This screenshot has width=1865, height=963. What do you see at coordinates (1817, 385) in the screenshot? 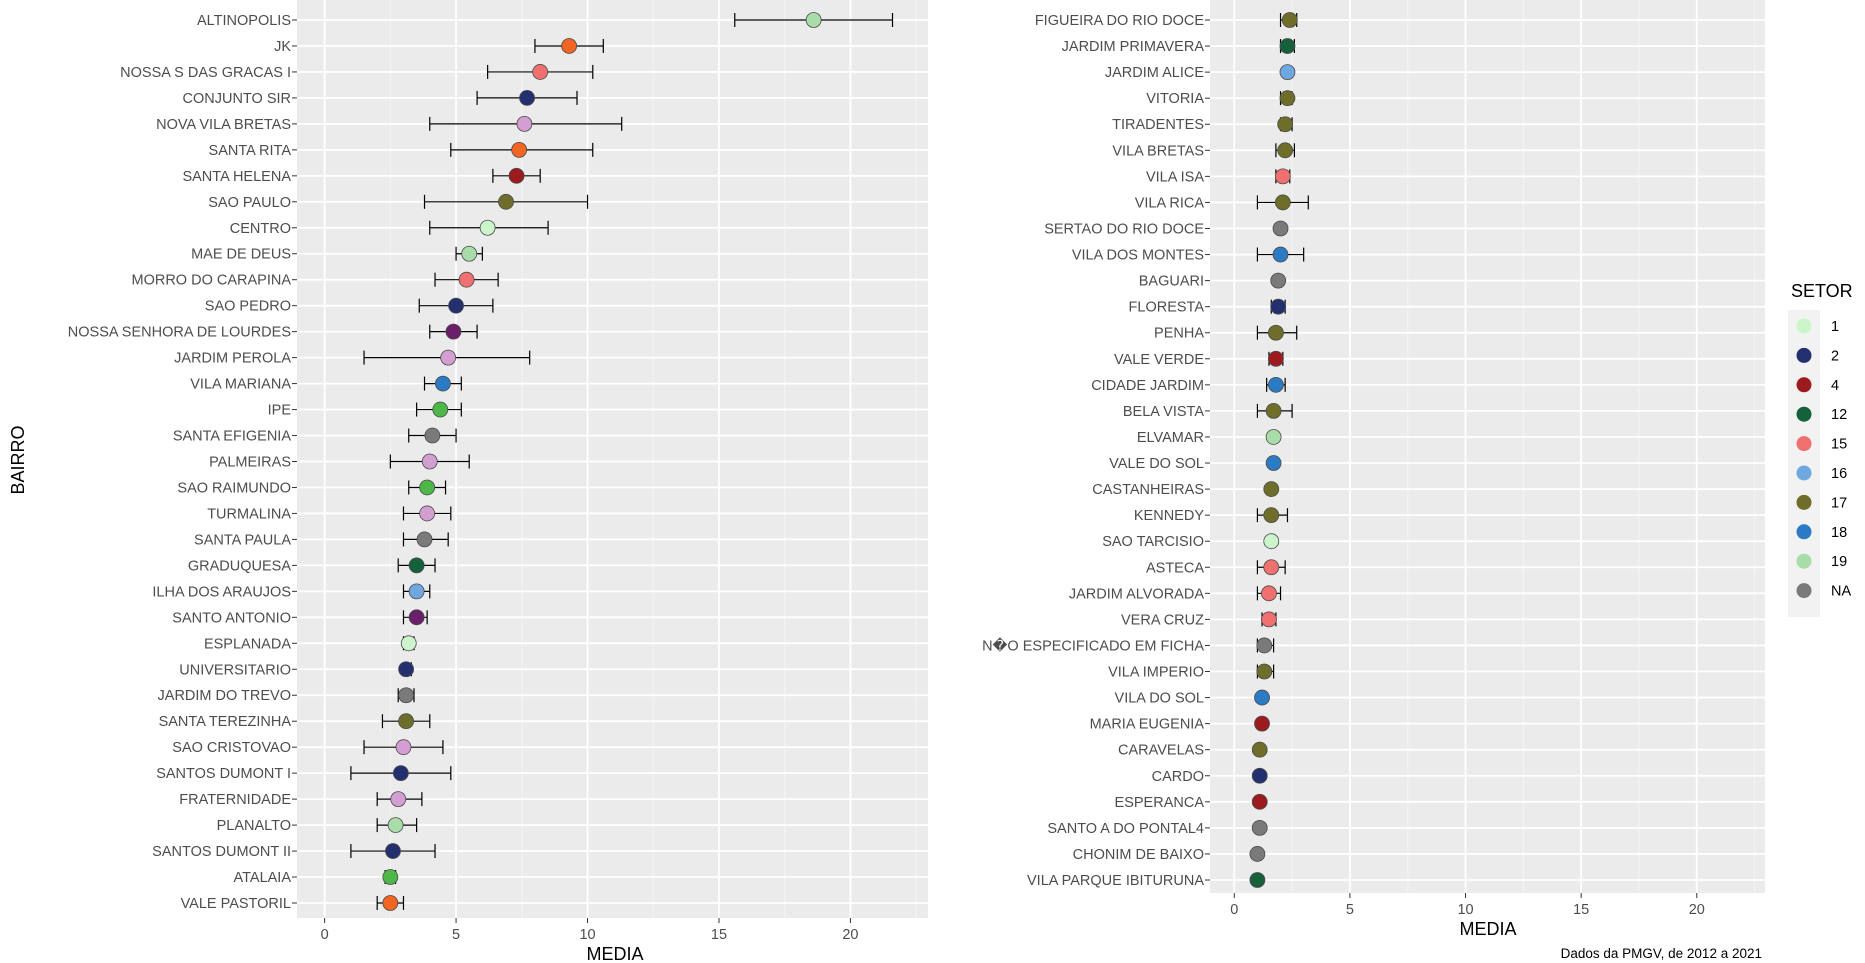
I see `legend-item: 4` at bounding box center [1817, 385].